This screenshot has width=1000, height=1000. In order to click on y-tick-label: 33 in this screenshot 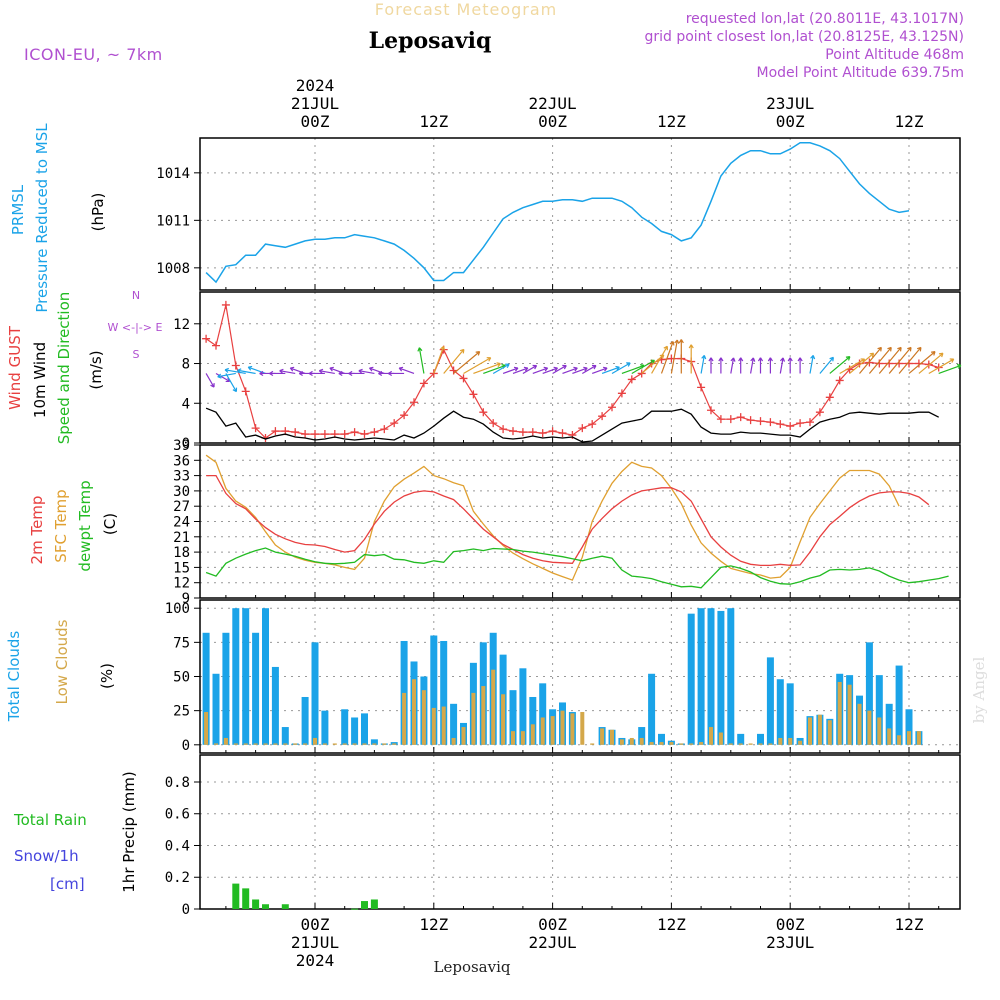, I will do `click(181, 477)`.